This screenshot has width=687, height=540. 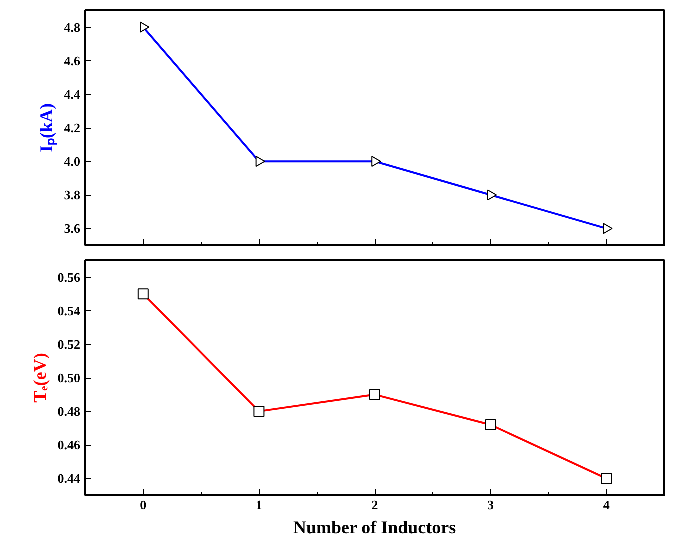 What do you see at coordinates (491, 505) in the screenshot?
I see `x-tick-label: 3` at bounding box center [491, 505].